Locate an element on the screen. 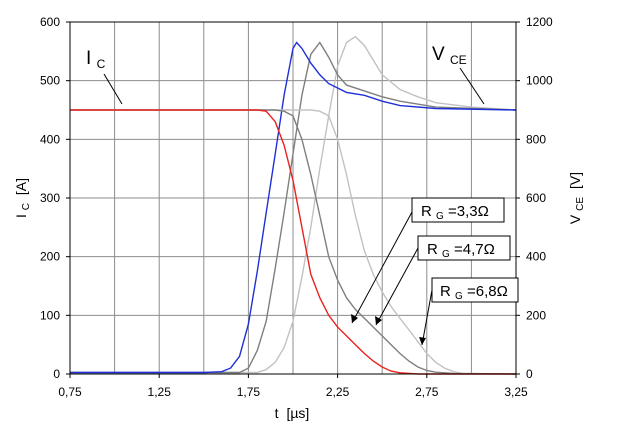  y-left-axis-title-main: I is located at coordinates (21, 216).